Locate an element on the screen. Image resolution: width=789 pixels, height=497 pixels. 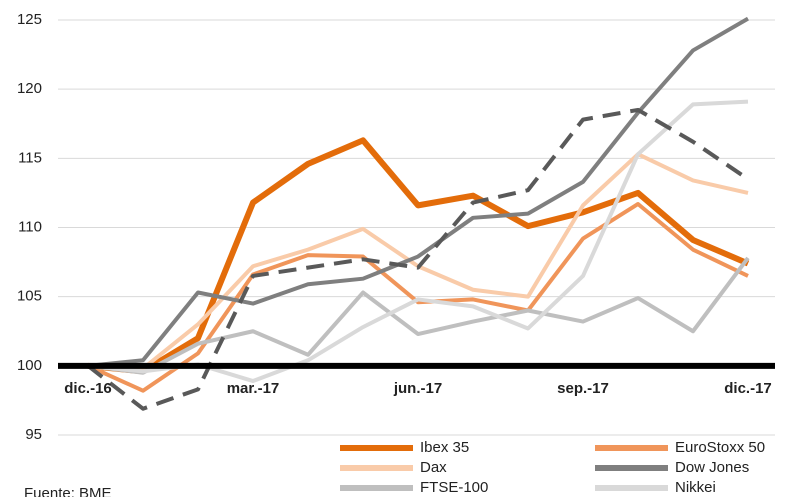
x-tick-label: mar.-17 is located at coordinates (253, 388).